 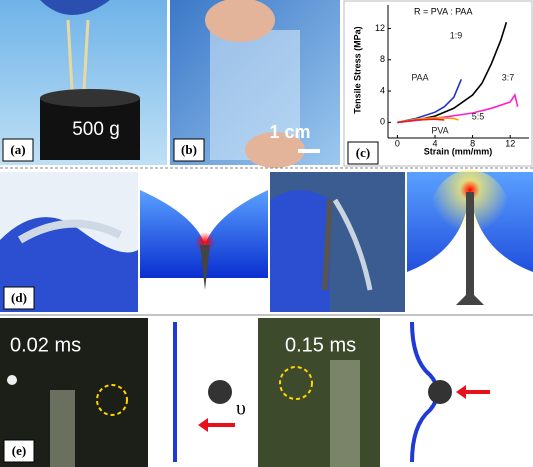 What do you see at coordinates (320, 345) in the screenshot?
I see `time-label: 0.15 ms` at bounding box center [320, 345].